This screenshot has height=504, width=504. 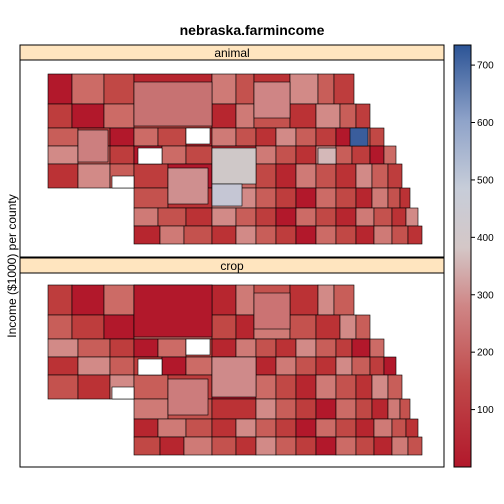 What do you see at coordinates (232, 266) in the screenshot?
I see `panel-crop-strip-label: crop` at bounding box center [232, 266].